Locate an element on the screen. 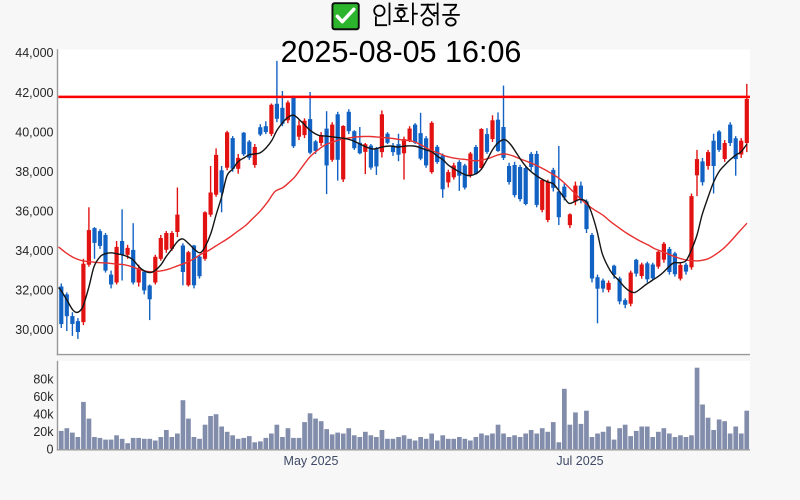 This screenshot has height=500, width=800. svg-text: 60k is located at coordinates (43, 397).